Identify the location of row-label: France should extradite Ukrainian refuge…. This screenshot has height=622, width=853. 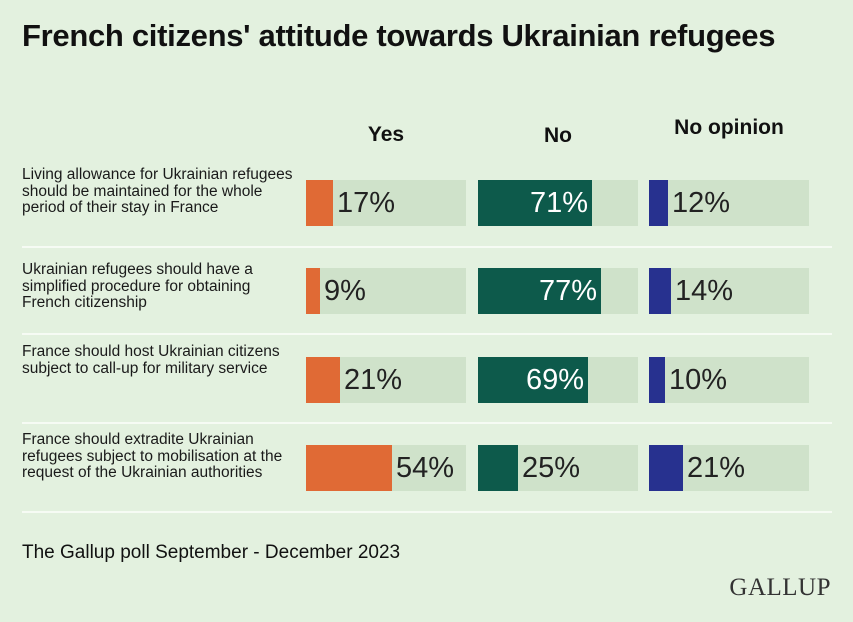
(152, 456).